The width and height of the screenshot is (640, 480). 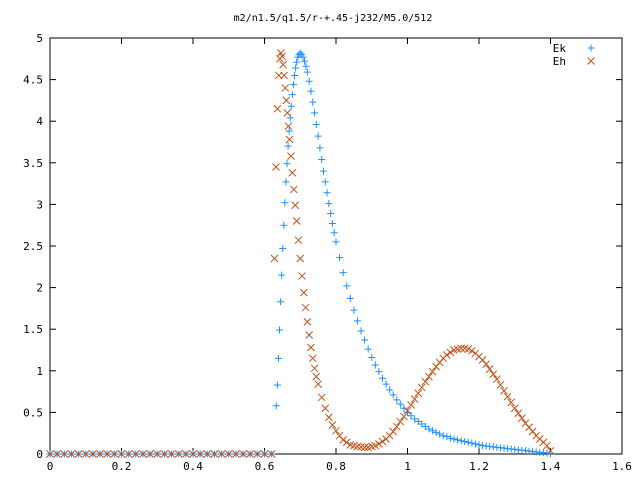 What do you see at coordinates (39, 204) in the screenshot?
I see `y-tick-label: 3` at bounding box center [39, 204].